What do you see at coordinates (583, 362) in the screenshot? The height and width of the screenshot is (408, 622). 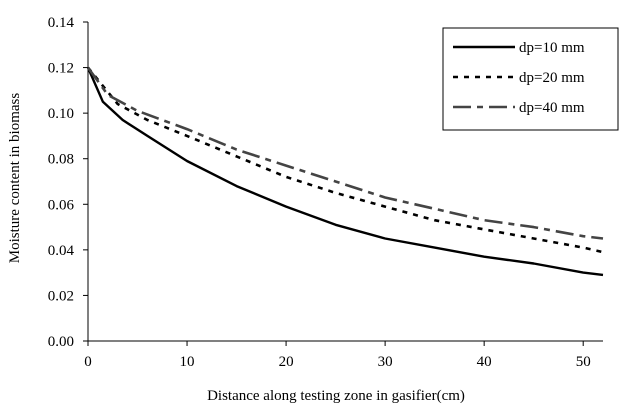 I see `x-tick-label: 50` at bounding box center [583, 362].